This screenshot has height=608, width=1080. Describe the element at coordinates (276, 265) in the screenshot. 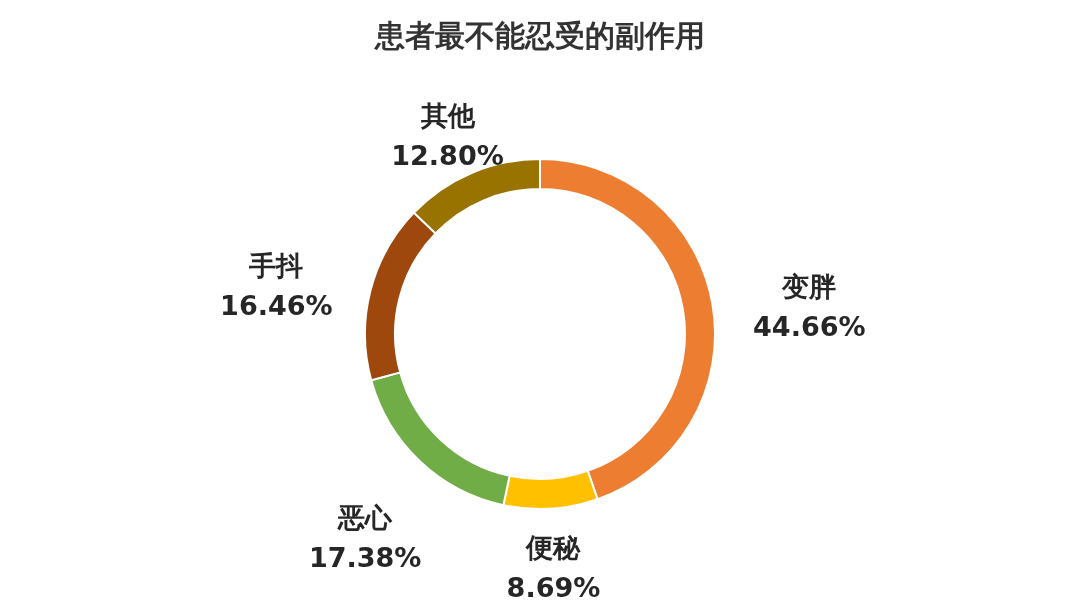

I see `slice-label: 手抖` at that location.